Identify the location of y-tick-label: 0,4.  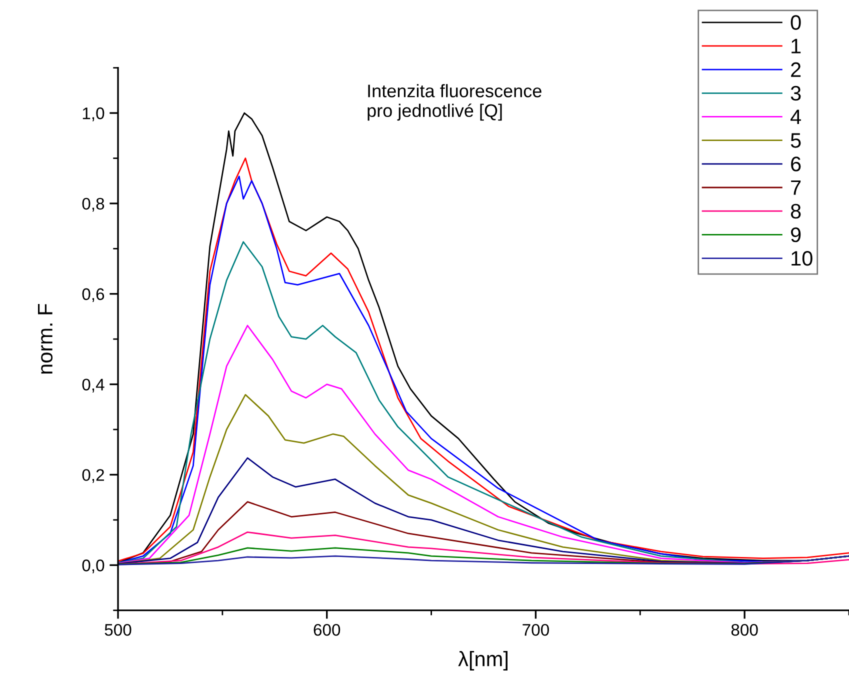
(93, 385).